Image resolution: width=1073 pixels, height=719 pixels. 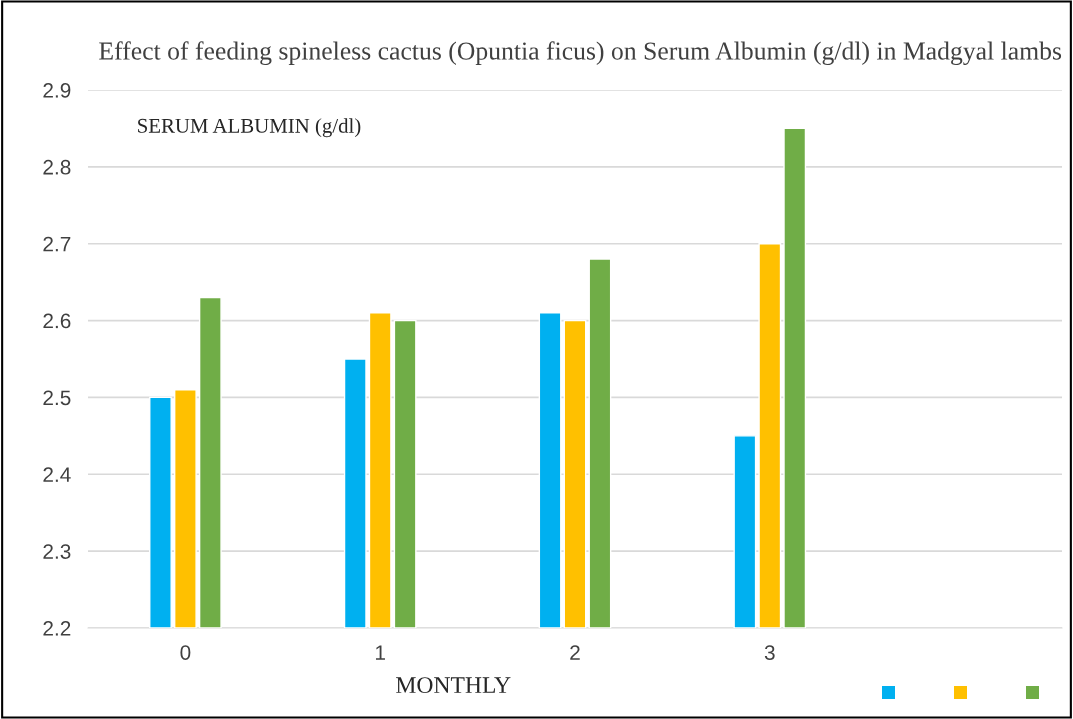 What do you see at coordinates (57, 551) in the screenshot?
I see `y-tick-label: 2.3` at bounding box center [57, 551].